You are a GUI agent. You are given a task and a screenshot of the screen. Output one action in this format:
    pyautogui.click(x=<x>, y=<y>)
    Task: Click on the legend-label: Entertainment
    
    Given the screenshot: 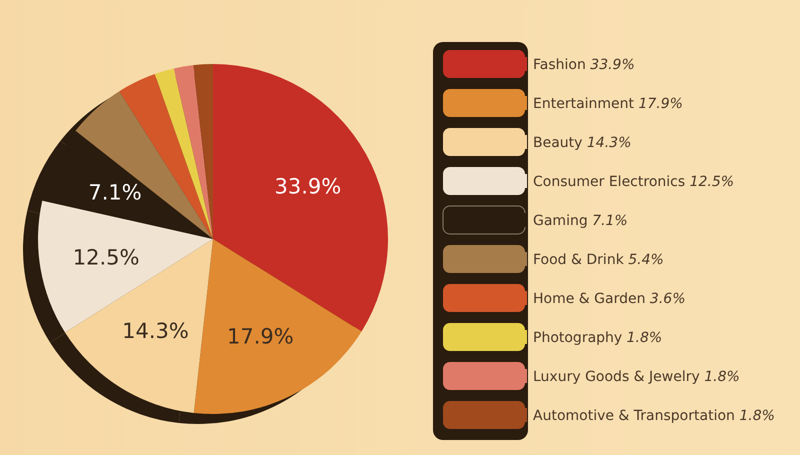 What is the action you would take?
    pyautogui.click(x=584, y=104)
    